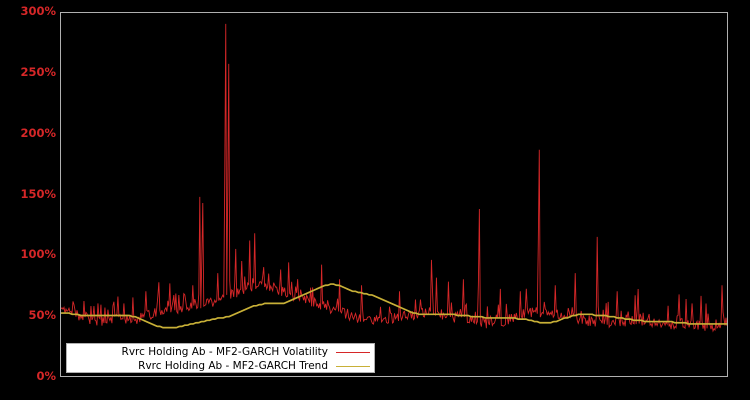  What do you see at coordinates (353, 366) in the screenshot?
I see `legend-swatch-trend` at bounding box center [353, 366].